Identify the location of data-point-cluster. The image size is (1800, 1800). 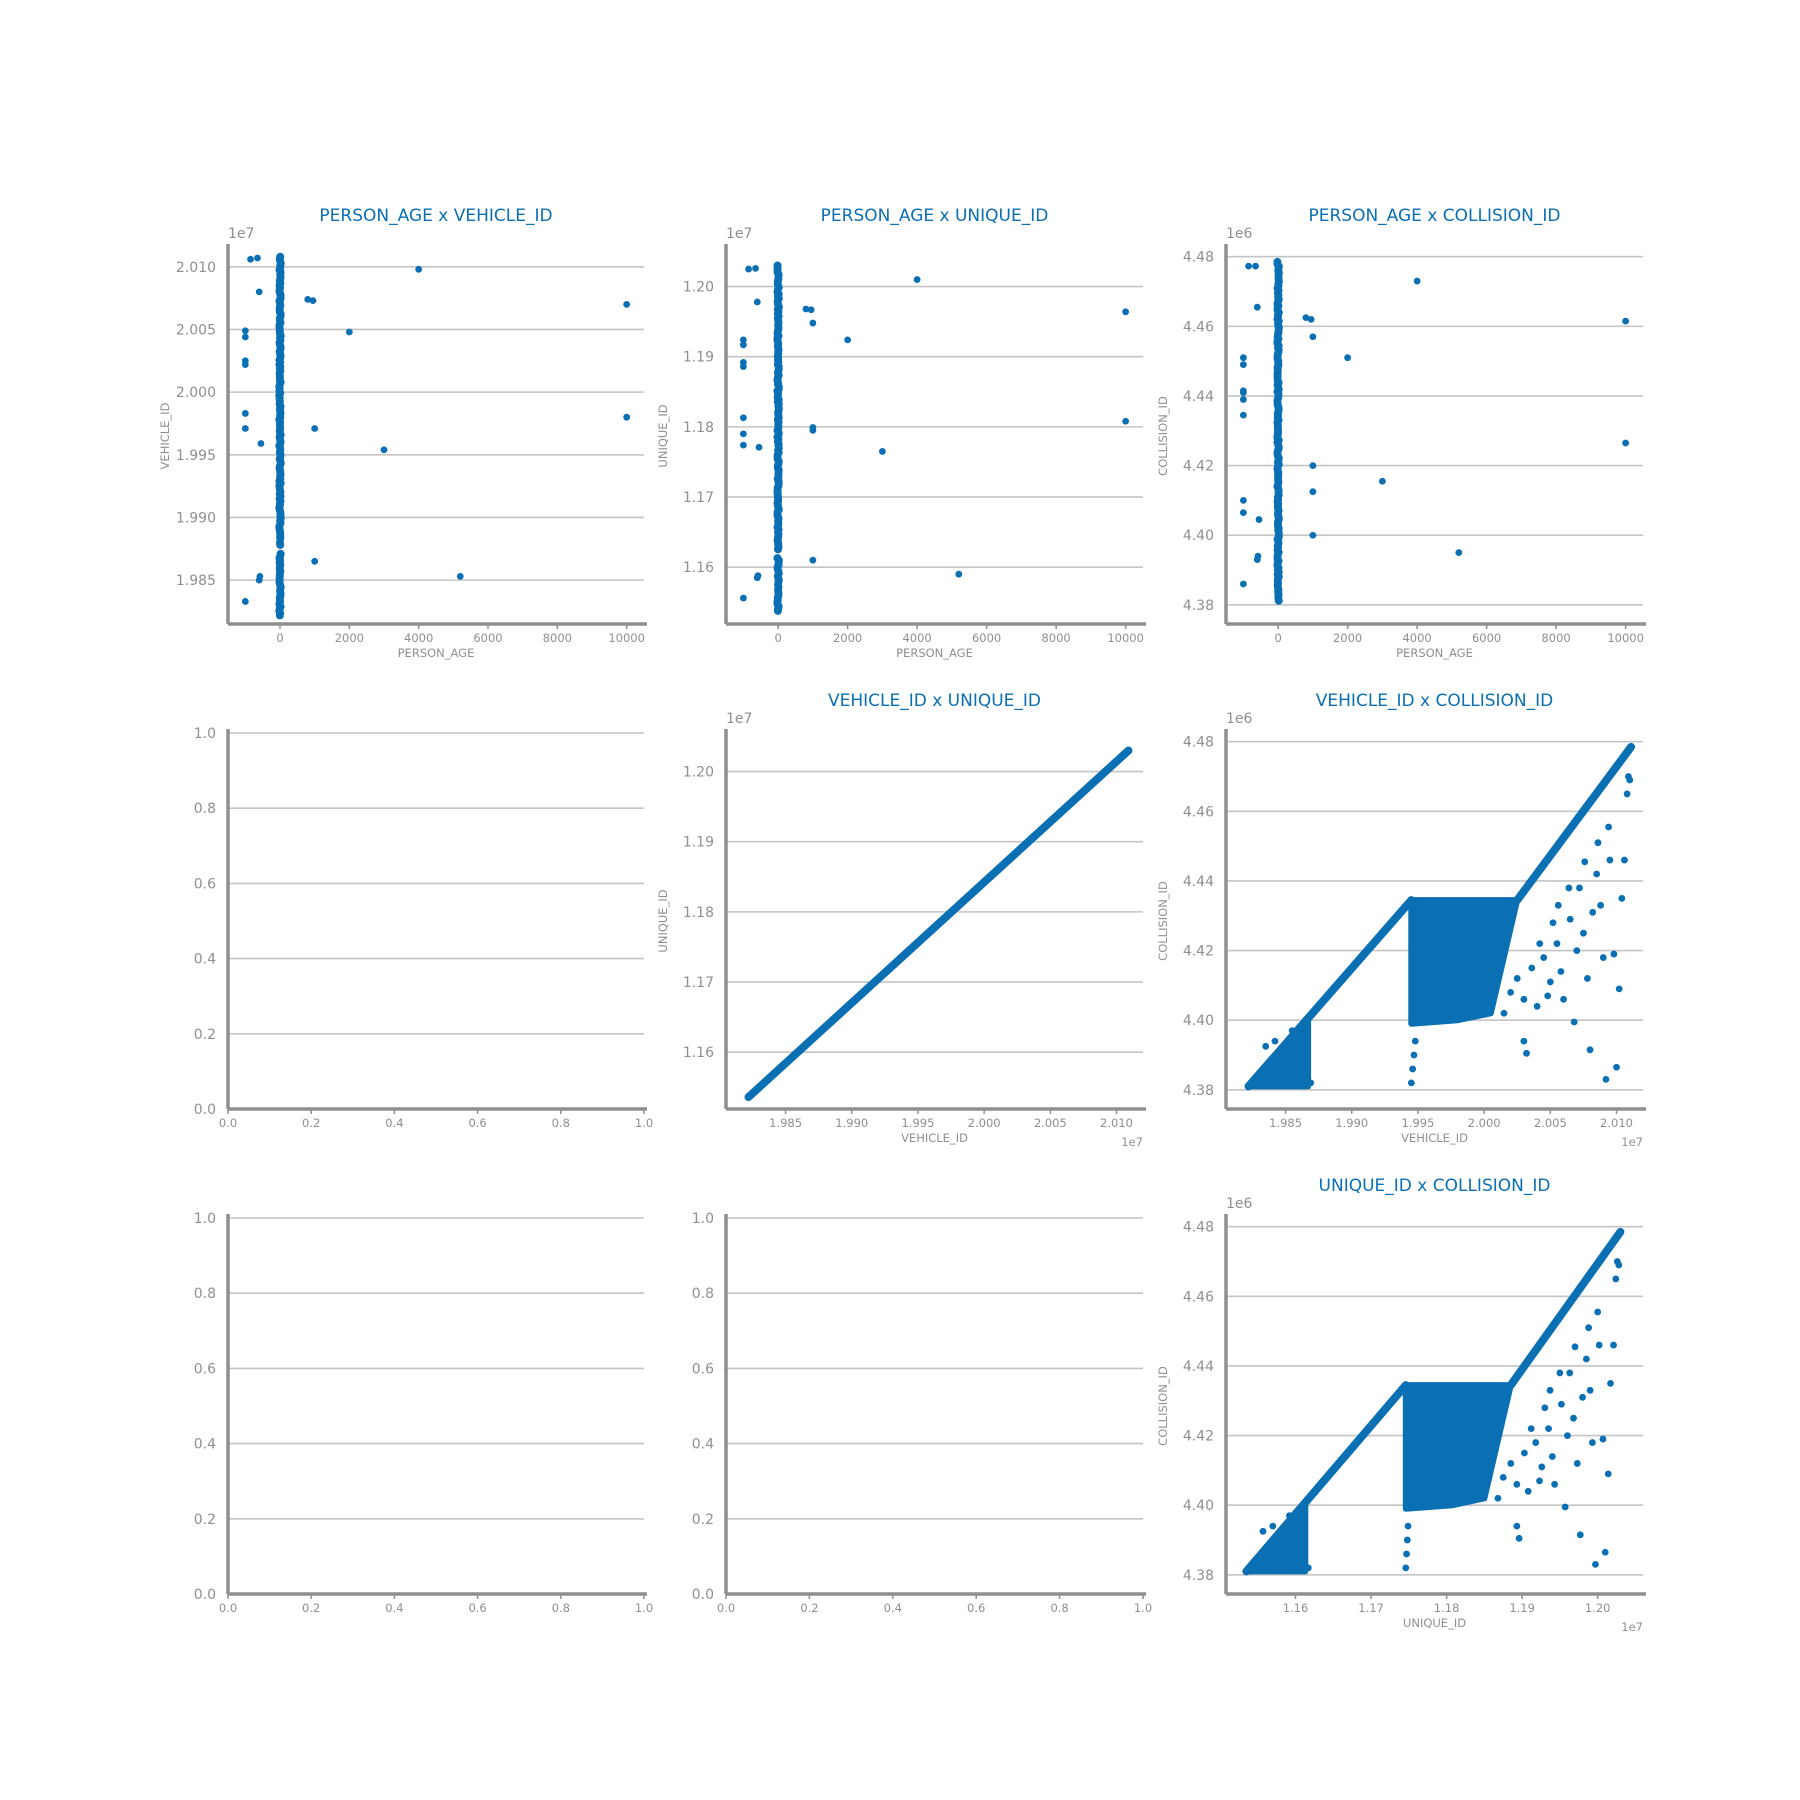
(1464, 962).